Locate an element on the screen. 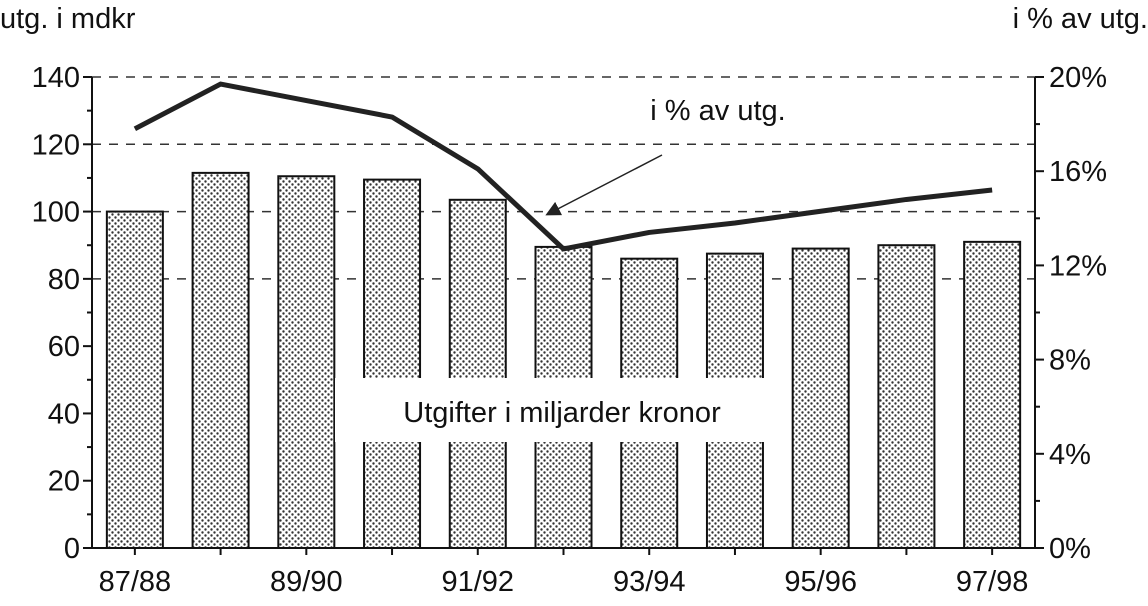  left-tick-label: 100 is located at coordinates (56, 213).